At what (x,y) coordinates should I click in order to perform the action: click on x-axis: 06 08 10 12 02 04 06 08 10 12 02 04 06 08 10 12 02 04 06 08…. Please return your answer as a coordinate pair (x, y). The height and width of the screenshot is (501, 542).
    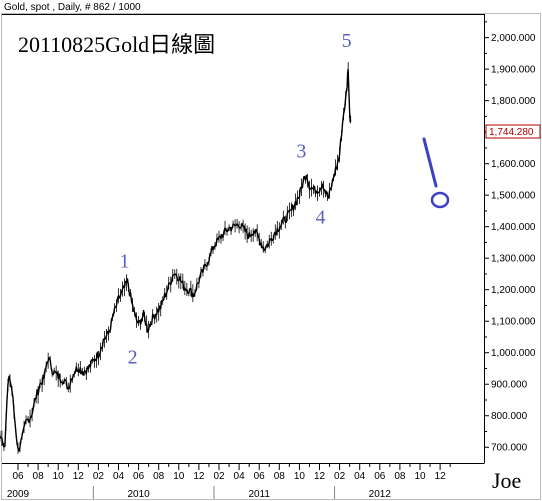
    Looking at the image, I should click on (229, 481).